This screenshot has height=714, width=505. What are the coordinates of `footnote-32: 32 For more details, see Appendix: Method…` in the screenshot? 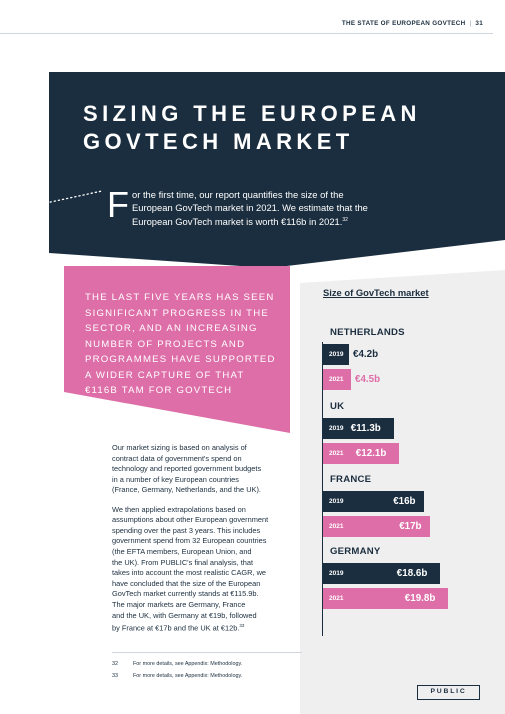 It's located at (177, 664).